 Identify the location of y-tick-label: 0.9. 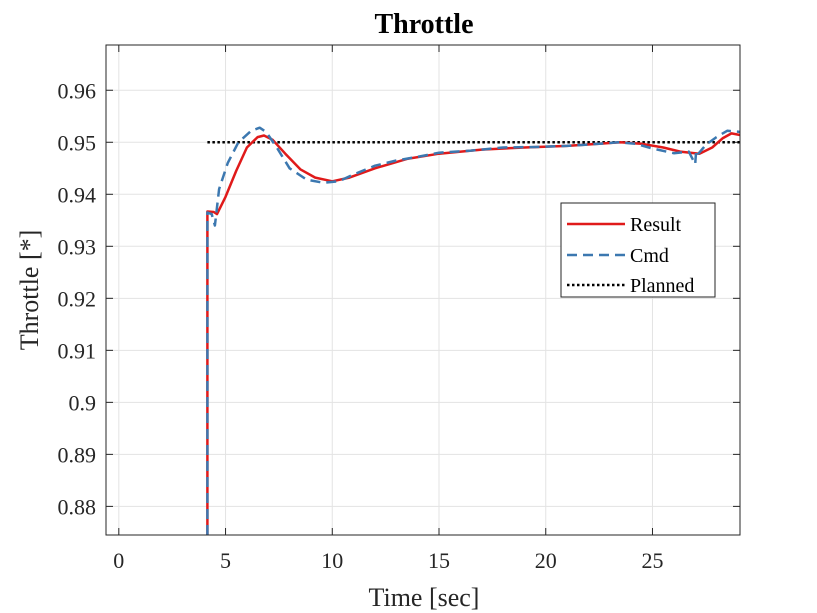
(83, 402).